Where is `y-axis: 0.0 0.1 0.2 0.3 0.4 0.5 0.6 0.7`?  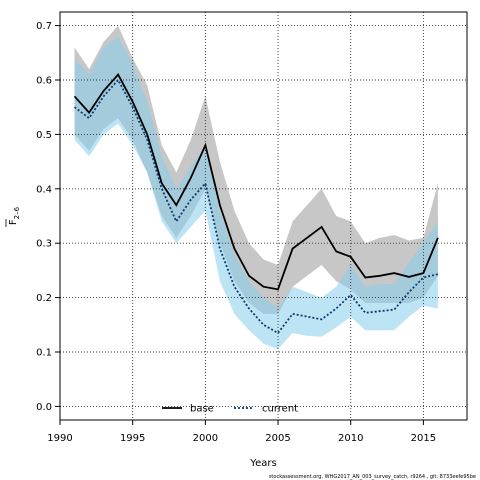
y-axis: 0.0 0.1 0.2 0.3 0.4 0.5 0.6 0.7 is located at coordinates (48, 217).